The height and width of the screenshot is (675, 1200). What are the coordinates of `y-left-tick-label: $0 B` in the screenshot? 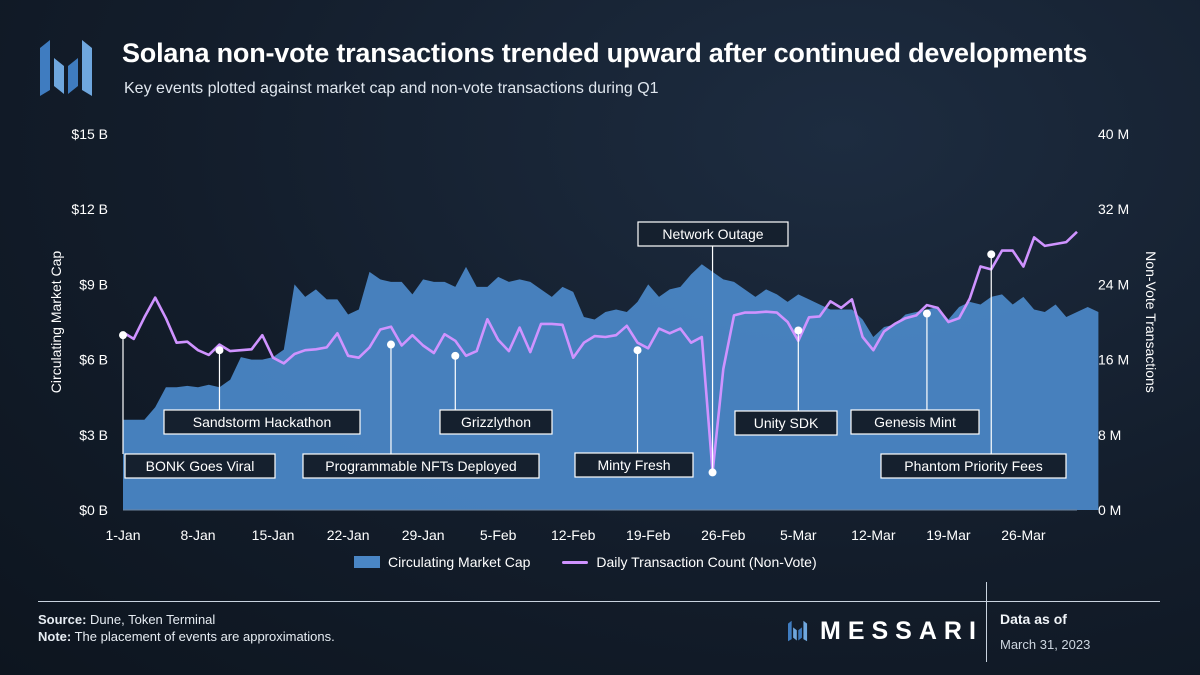 It's located at (93, 510).